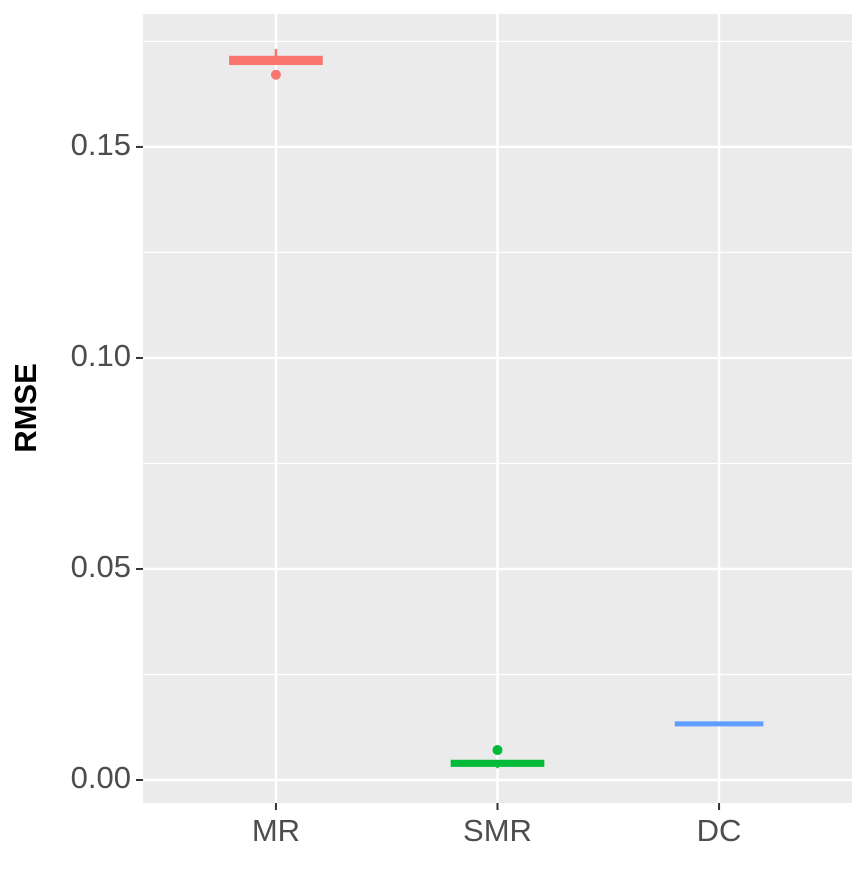 This screenshot has height=870, width=865. Describe the element at coordinates (101, 144) in the screenshot. I see `y-tick-label: 0.15` at that location.